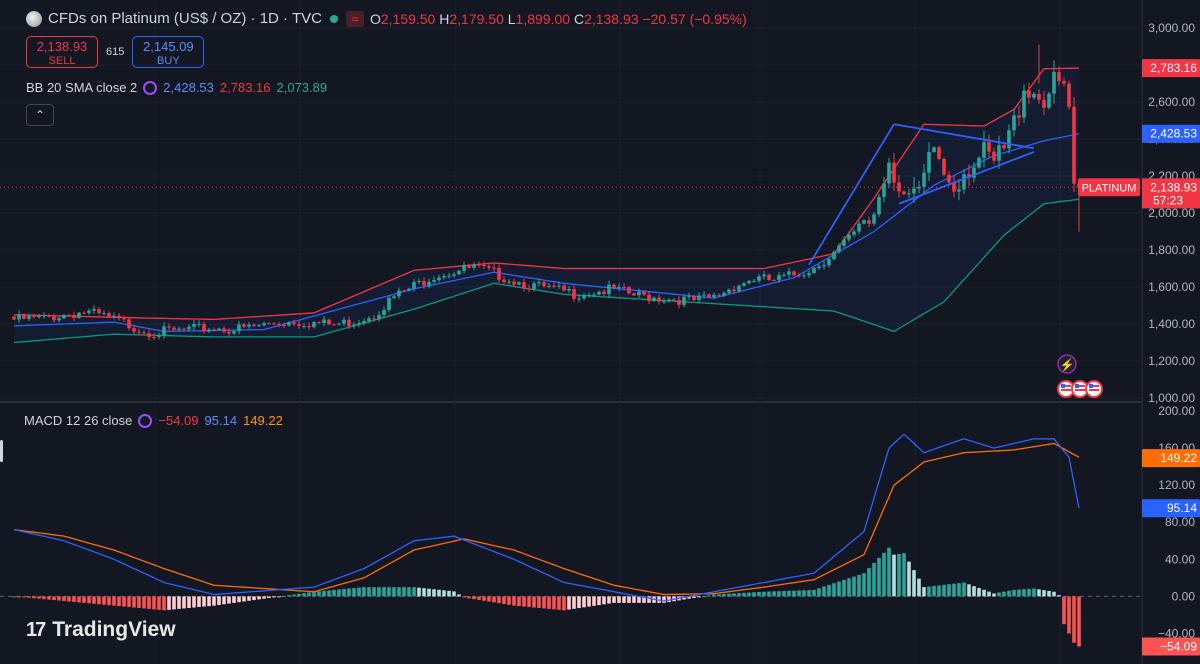  I want to click on bb-upper-tag-text: 2,783.16, so click(1173, 68).